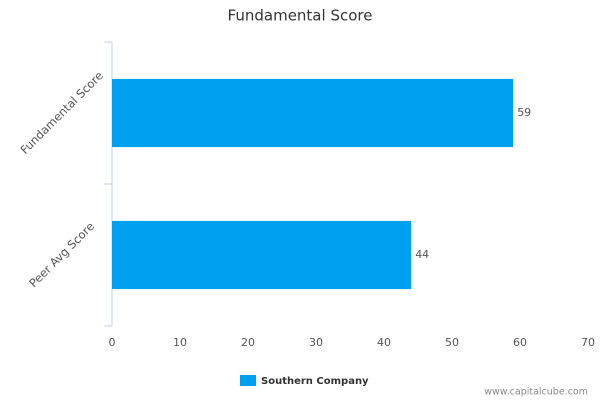  Describe the element at coordinates (112, 342) in the screenshot. I see `x-tick-label: 0` at that location.